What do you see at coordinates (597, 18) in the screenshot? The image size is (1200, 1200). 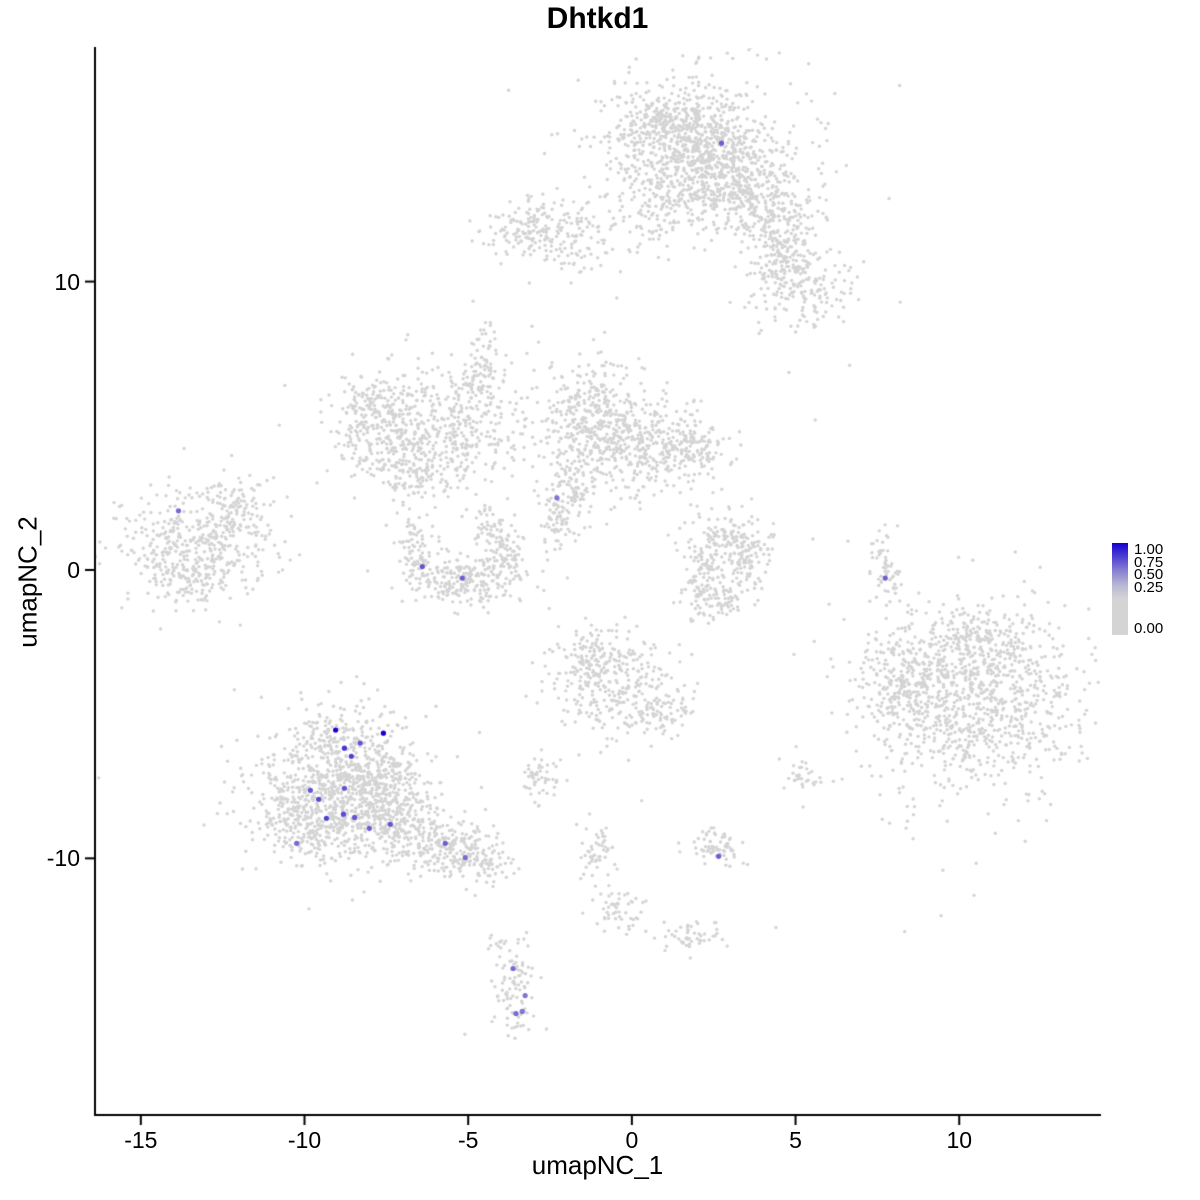 I see `chart-title: Dhtkd1` at bounding box center [597, 18].